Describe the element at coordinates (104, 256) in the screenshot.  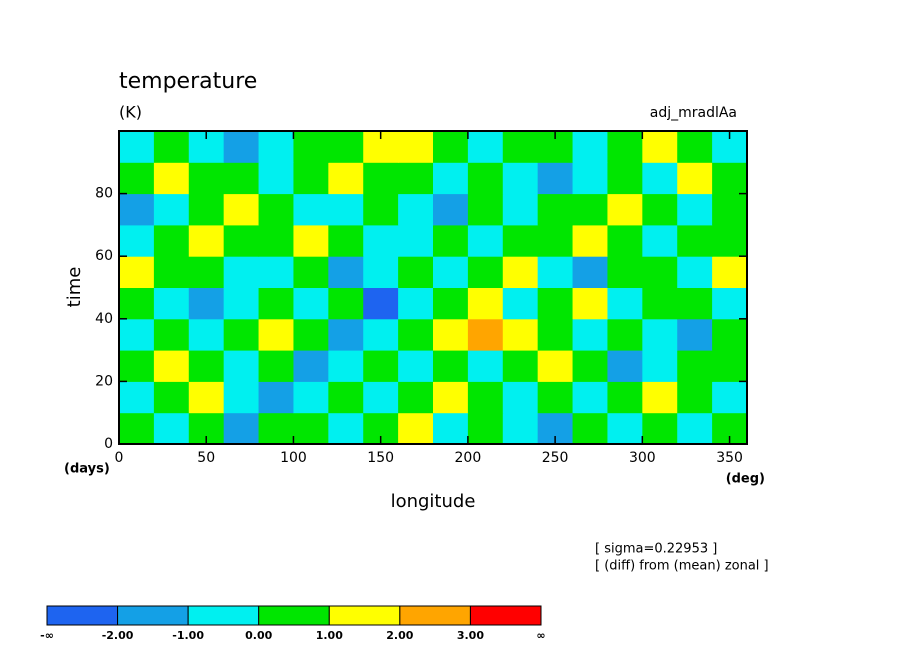
I see `y-tick-label: 60` at that location.